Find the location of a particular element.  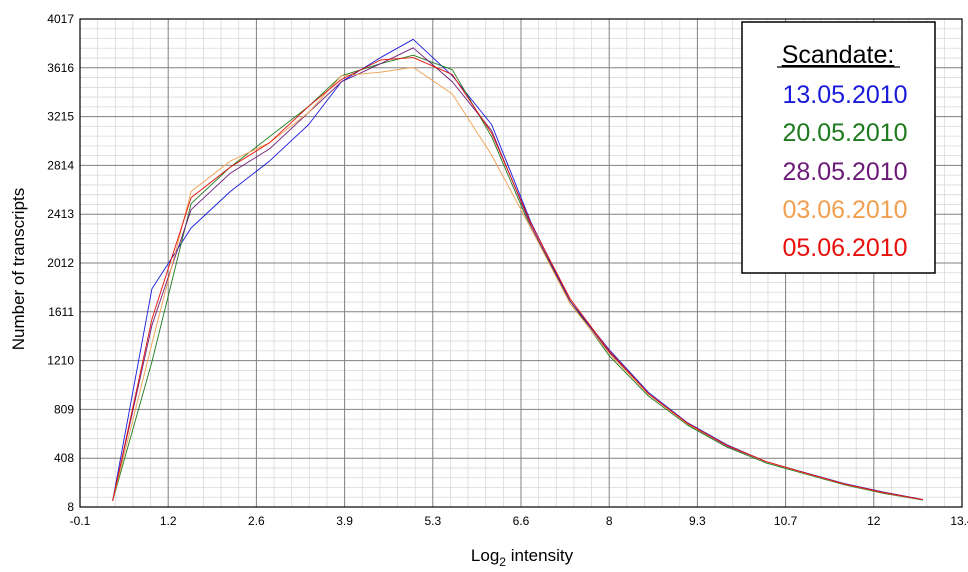

y-tick-label: 4017 is located at coordinates (60, 19).